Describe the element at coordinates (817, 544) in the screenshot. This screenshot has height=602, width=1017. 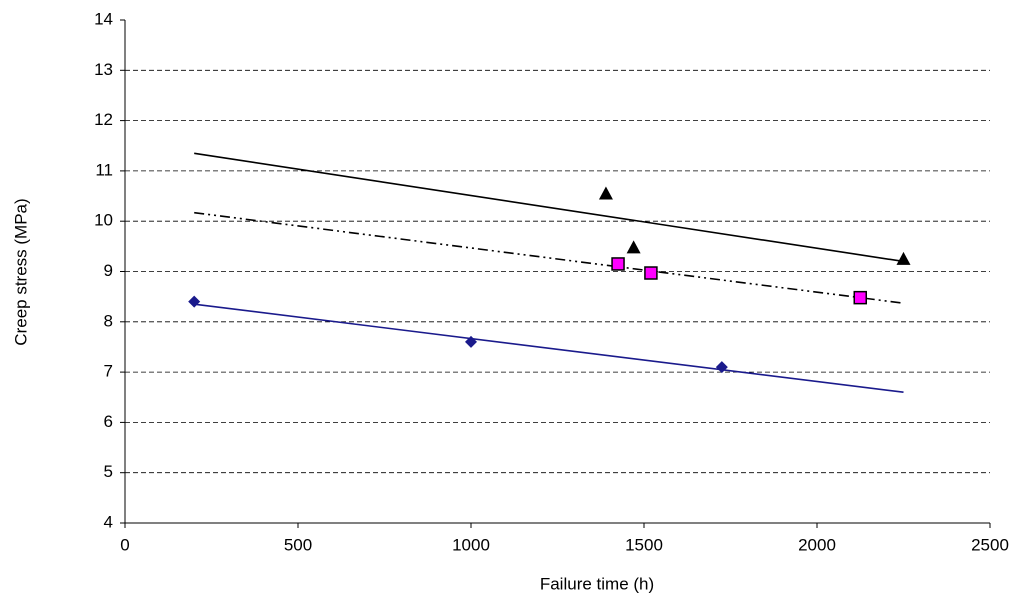
I see `x-tick-label: 2000` at that location.